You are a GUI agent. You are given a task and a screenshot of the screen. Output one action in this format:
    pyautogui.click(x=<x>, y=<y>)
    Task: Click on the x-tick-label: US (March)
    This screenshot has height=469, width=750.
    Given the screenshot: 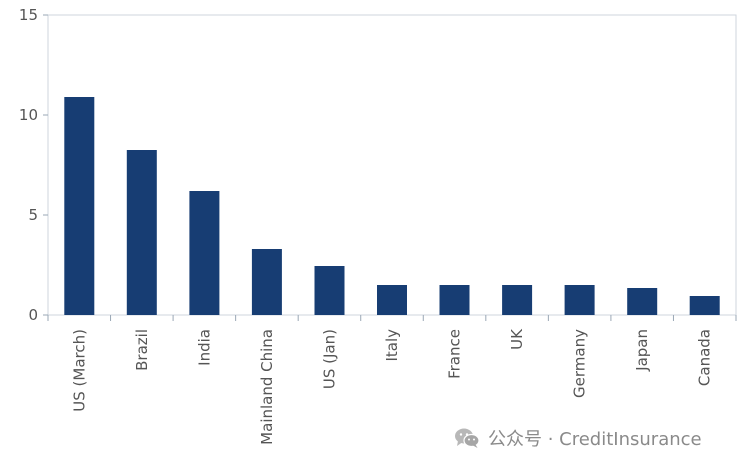 What is the action you would take?
    pyautogui.click(x=79, y=370)
    